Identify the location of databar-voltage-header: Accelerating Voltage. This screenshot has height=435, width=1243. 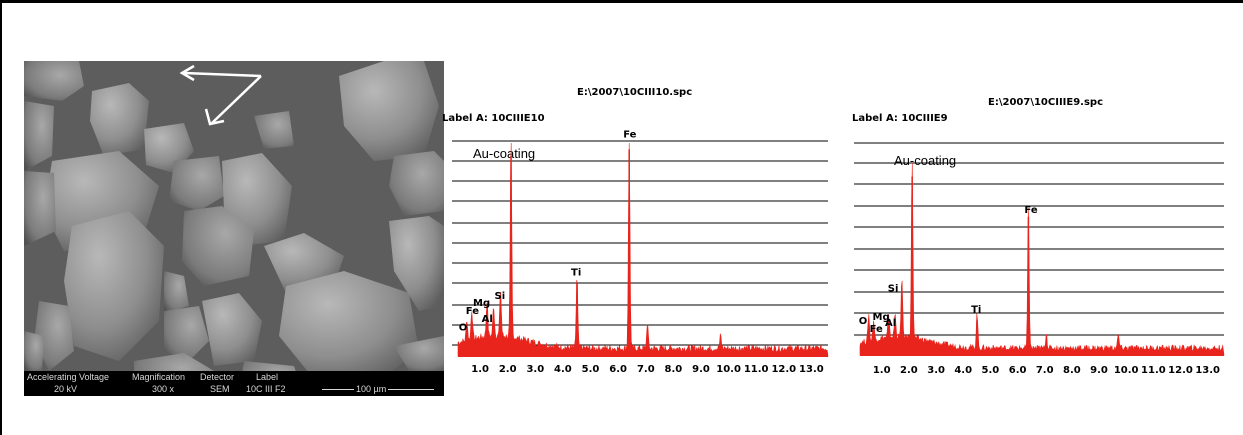
(68, 377).